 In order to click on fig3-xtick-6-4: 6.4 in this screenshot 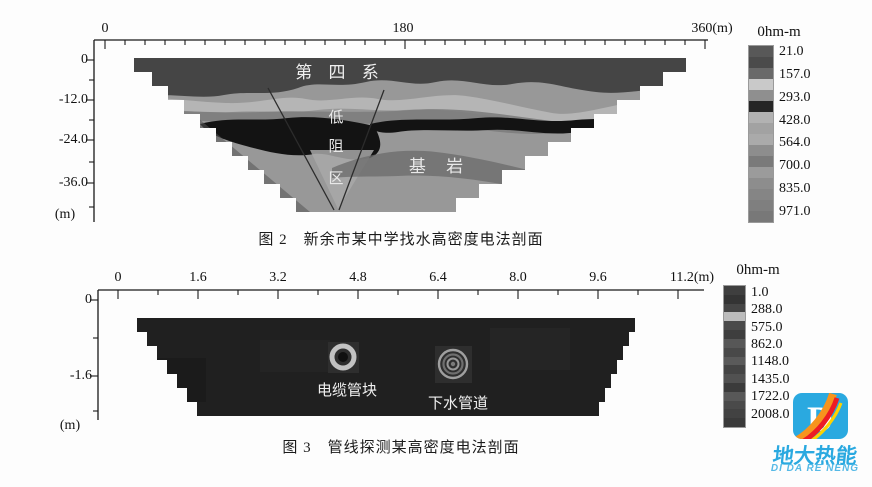, I will do `click(438, 277)`.